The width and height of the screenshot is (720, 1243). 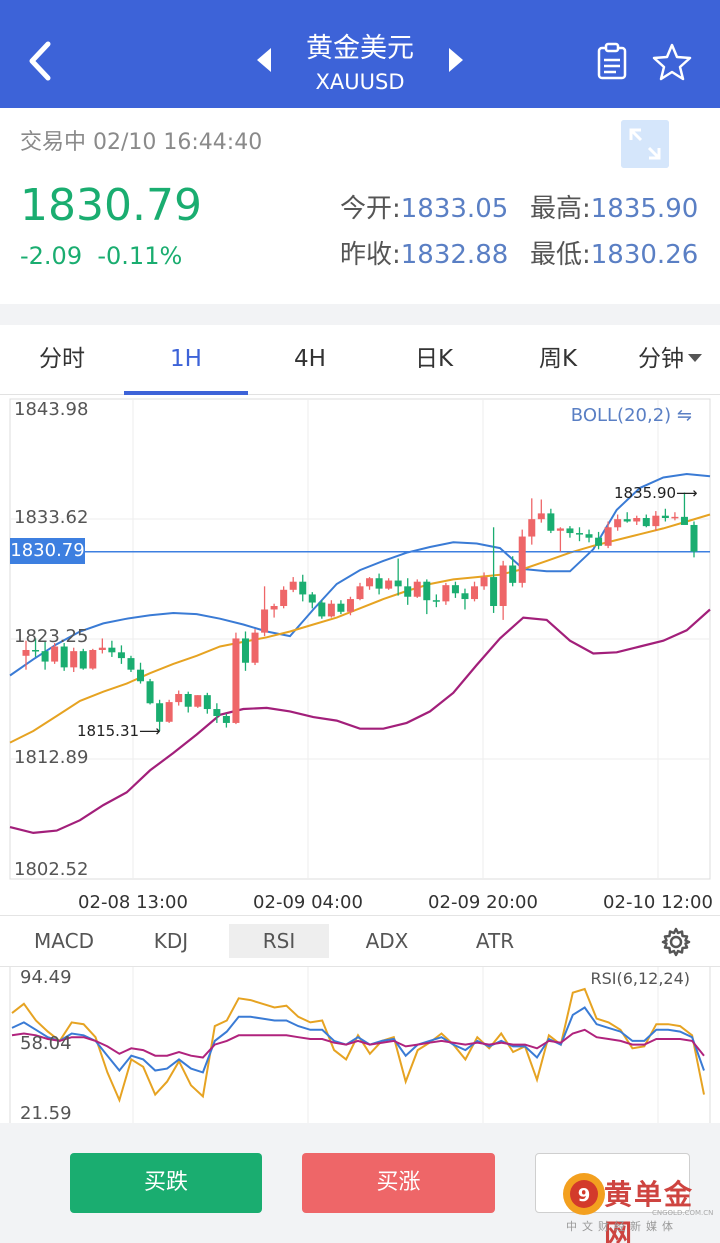 I want to click on x-tick: 02-08 13:00, so click(x=133, y=902).